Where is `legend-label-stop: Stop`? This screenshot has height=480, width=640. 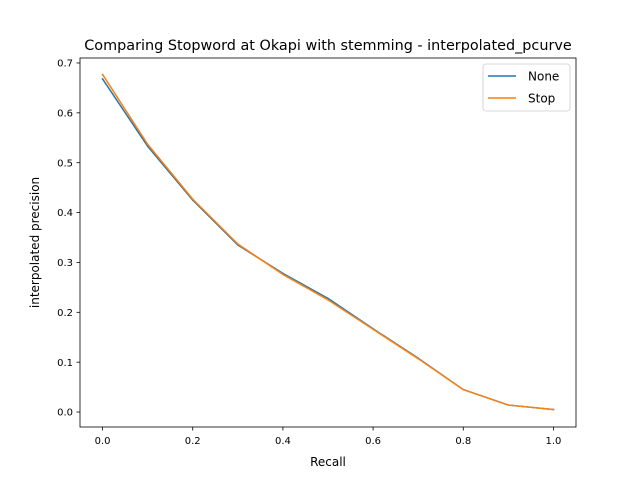
legend-label-stop: Stop is located at coordinates (541, 98).